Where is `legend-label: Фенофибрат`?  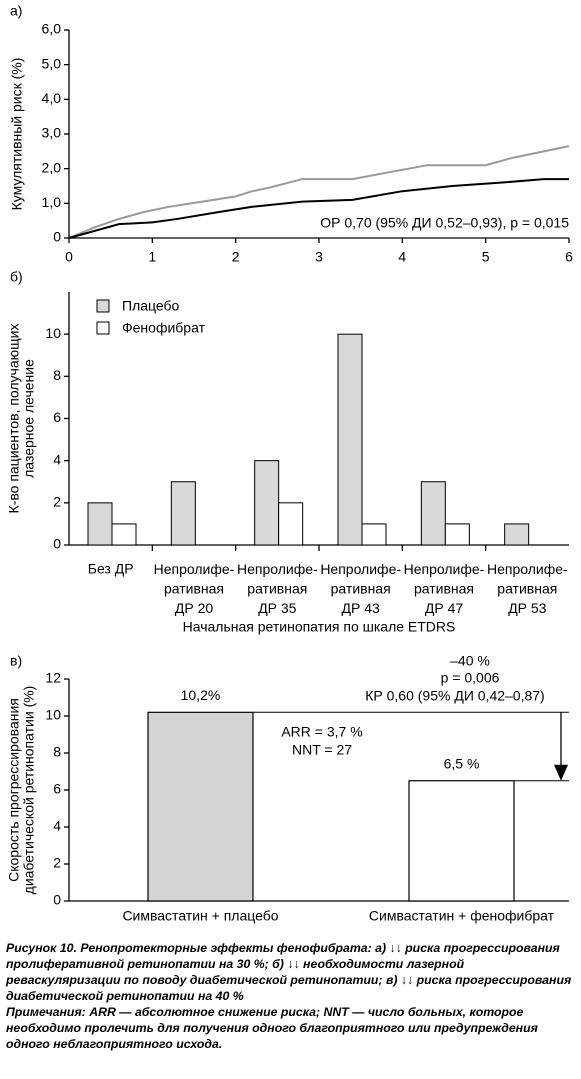 legend-label: Фенофибрат is located at coordinates (164, 328).